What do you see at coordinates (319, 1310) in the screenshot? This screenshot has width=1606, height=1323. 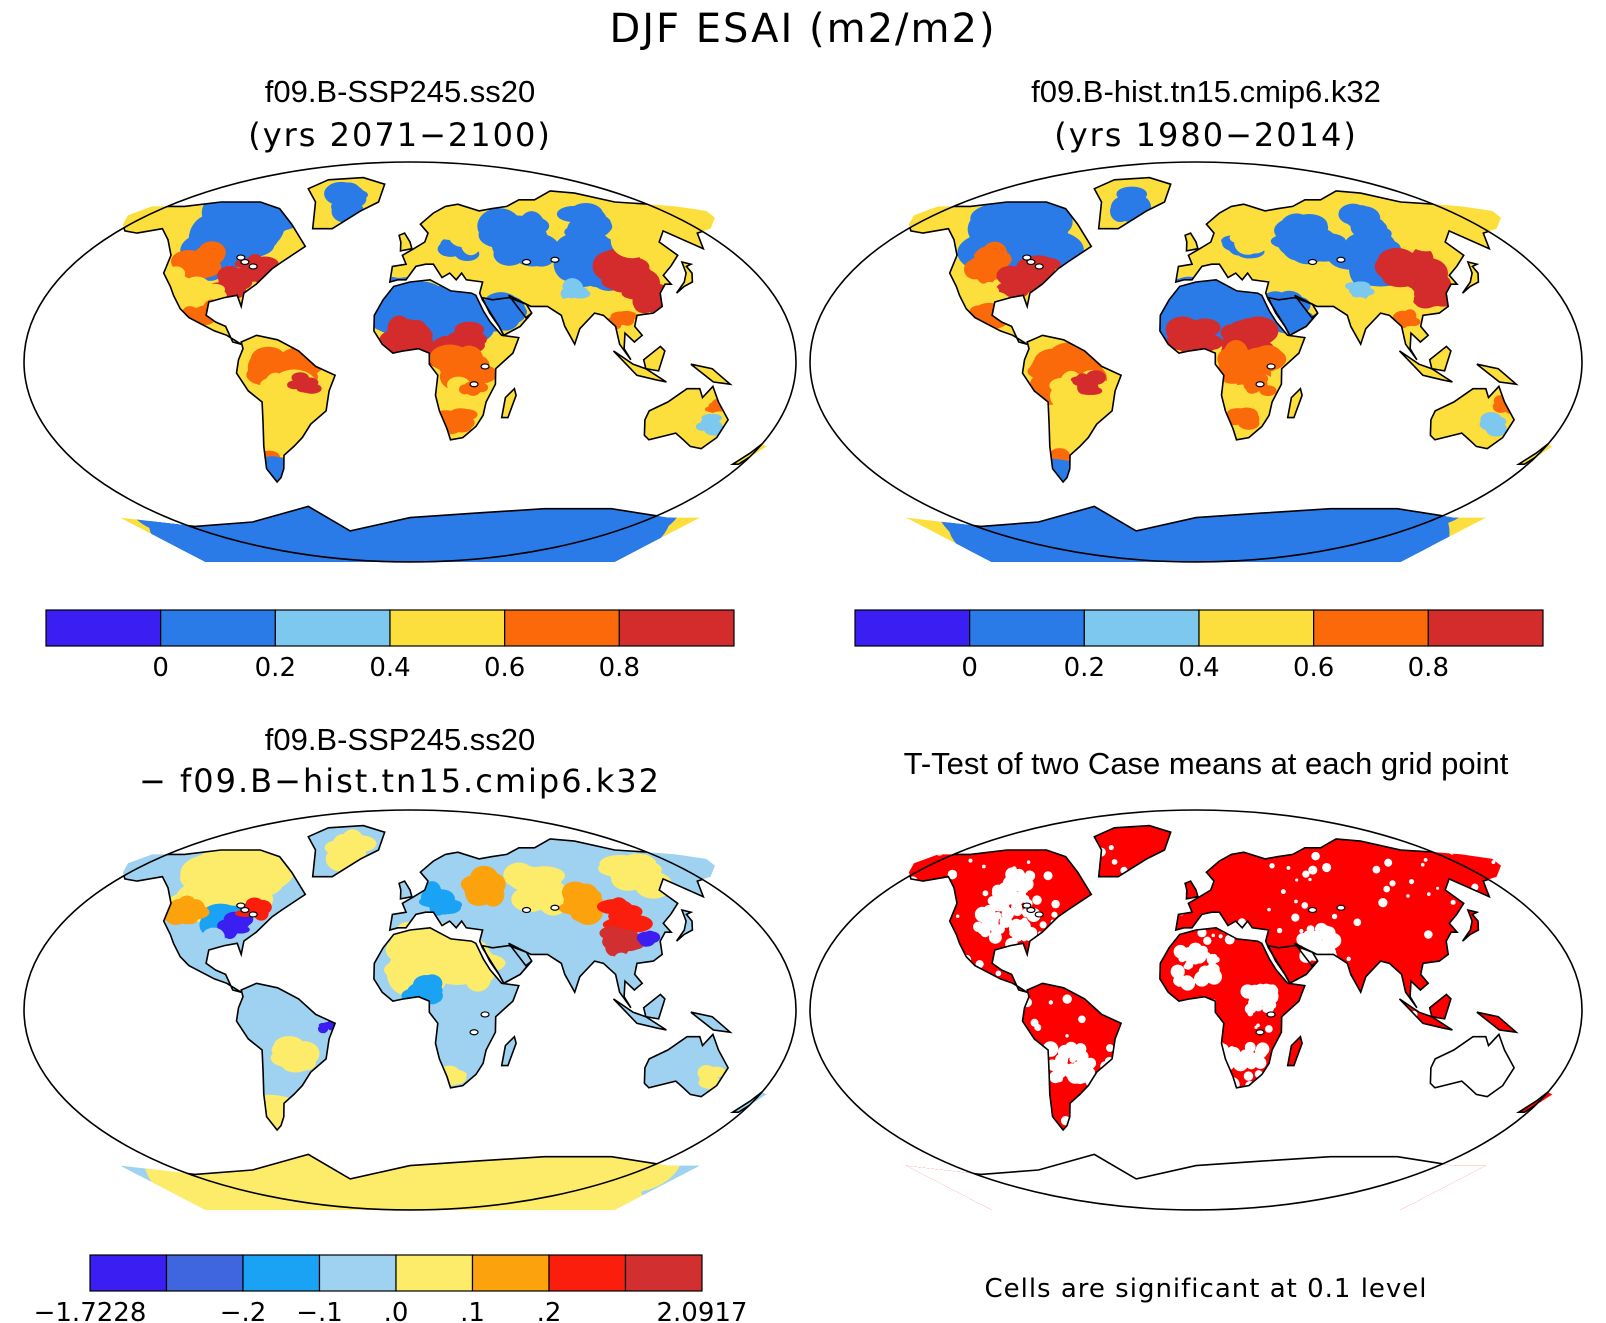 I see `colorbar-tick-label: −.1` at bounding box center [319, 1310].